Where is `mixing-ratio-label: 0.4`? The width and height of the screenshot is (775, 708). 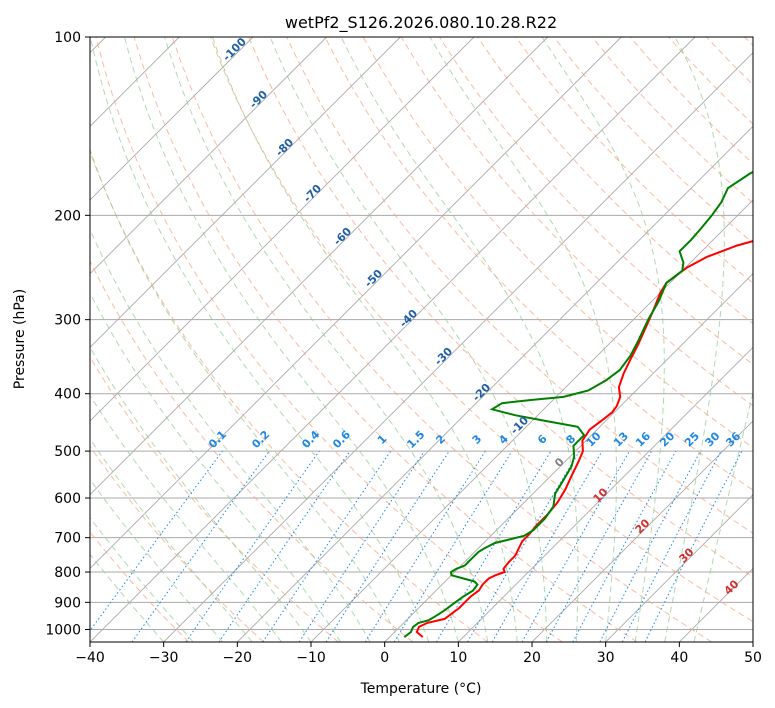
mixing-ratio-label: 0.4 is located at coordinates (310, 439).